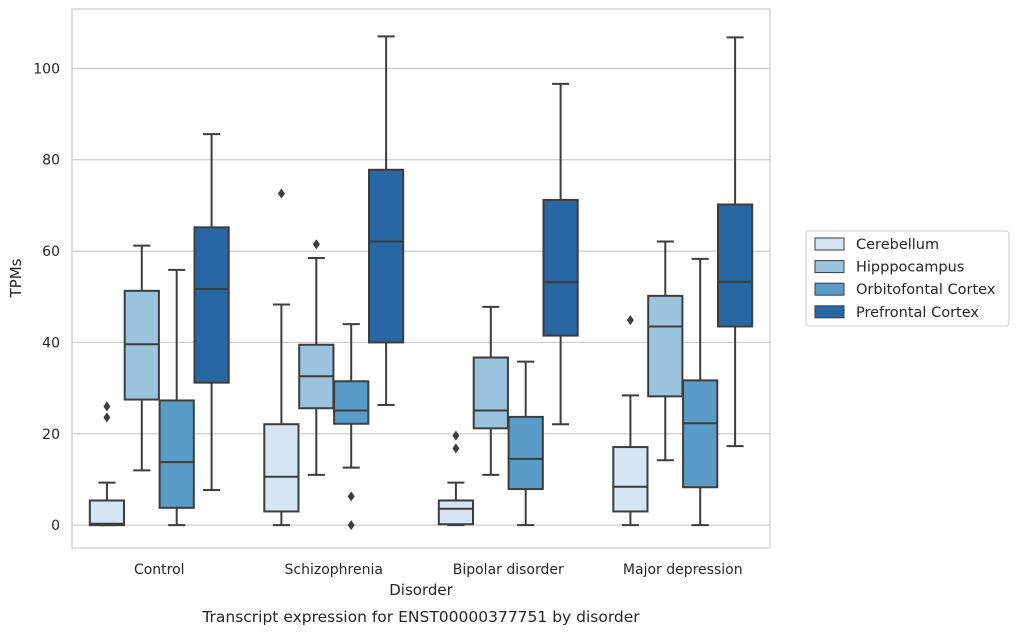  Describe the element at coordinates (51, 343) in the screenshot. I see `y-tick-label: 40` at that location.